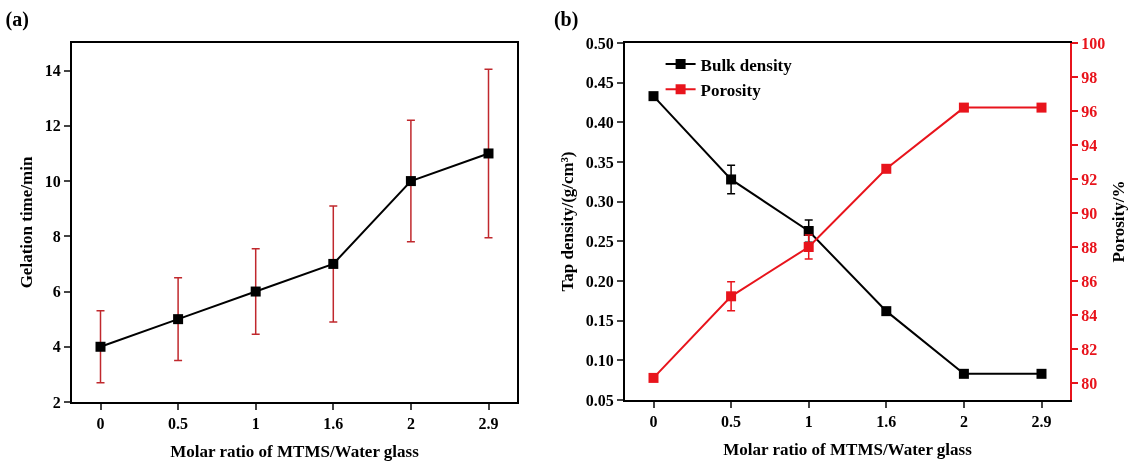 The width and height of the screenshot is (1143, 472). Describe the element at coordinates (599, 43) in the screenshot. I see `y-tick-label: 0.50` at that location.